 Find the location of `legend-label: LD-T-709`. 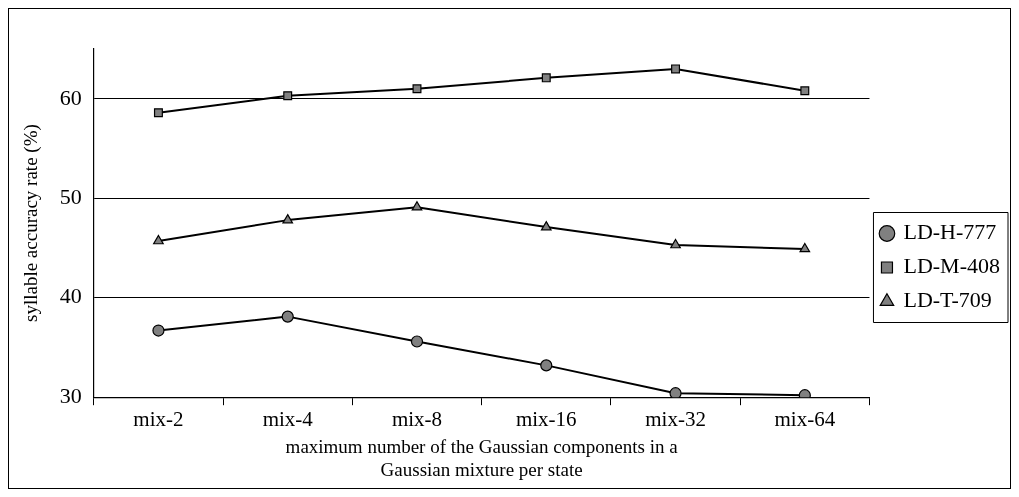

legend-label: LD-T-709 is located at coordinates (947, 300).